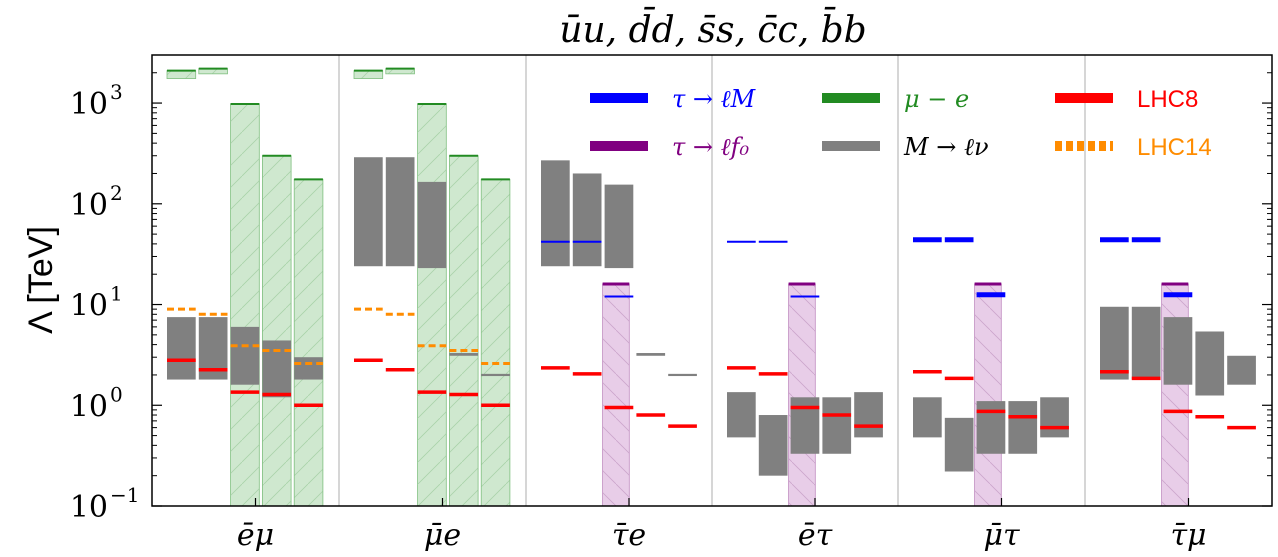 The width and height of the screenshot is (1278, 557). Describe the element at coordinates (116, 193) in the screenshot. I see `y-tick-exponent: 2` at that location.